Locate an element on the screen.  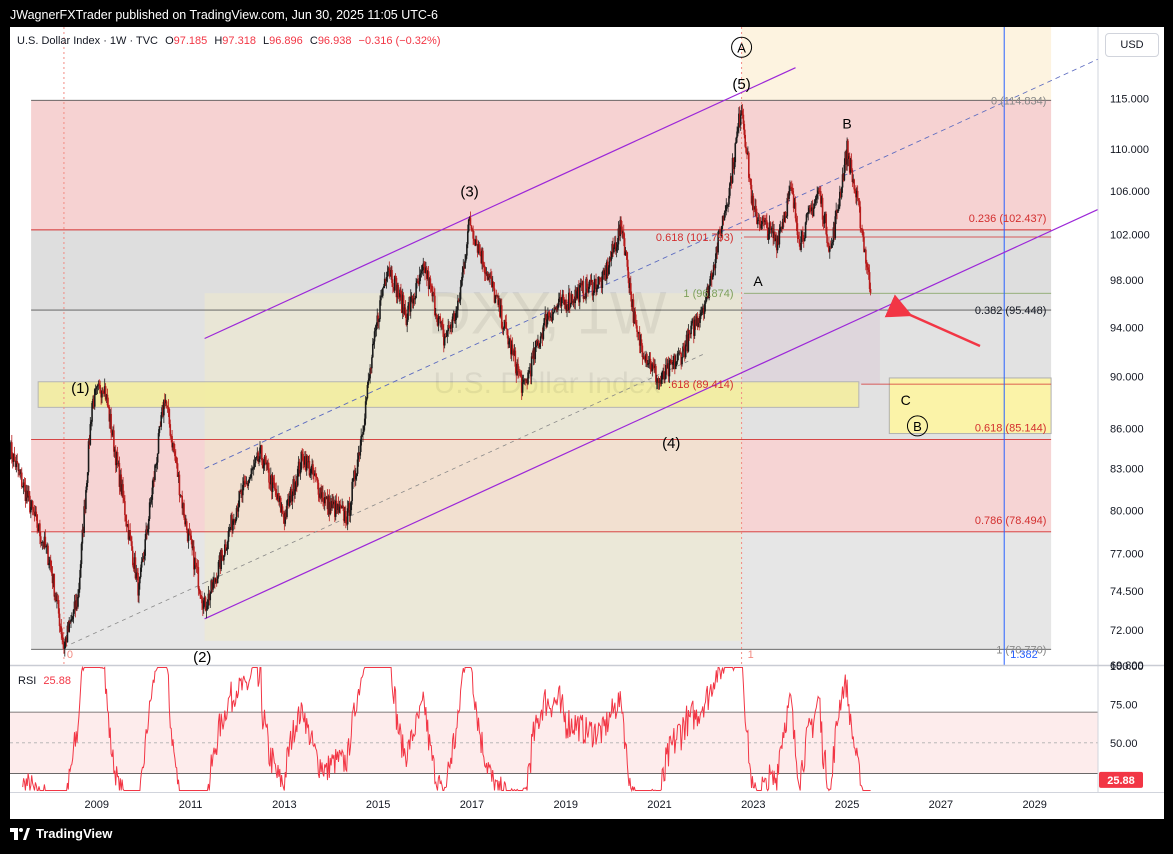
fib-level-label: 0.618 (85.144) is located at coordinates (1011, 429).